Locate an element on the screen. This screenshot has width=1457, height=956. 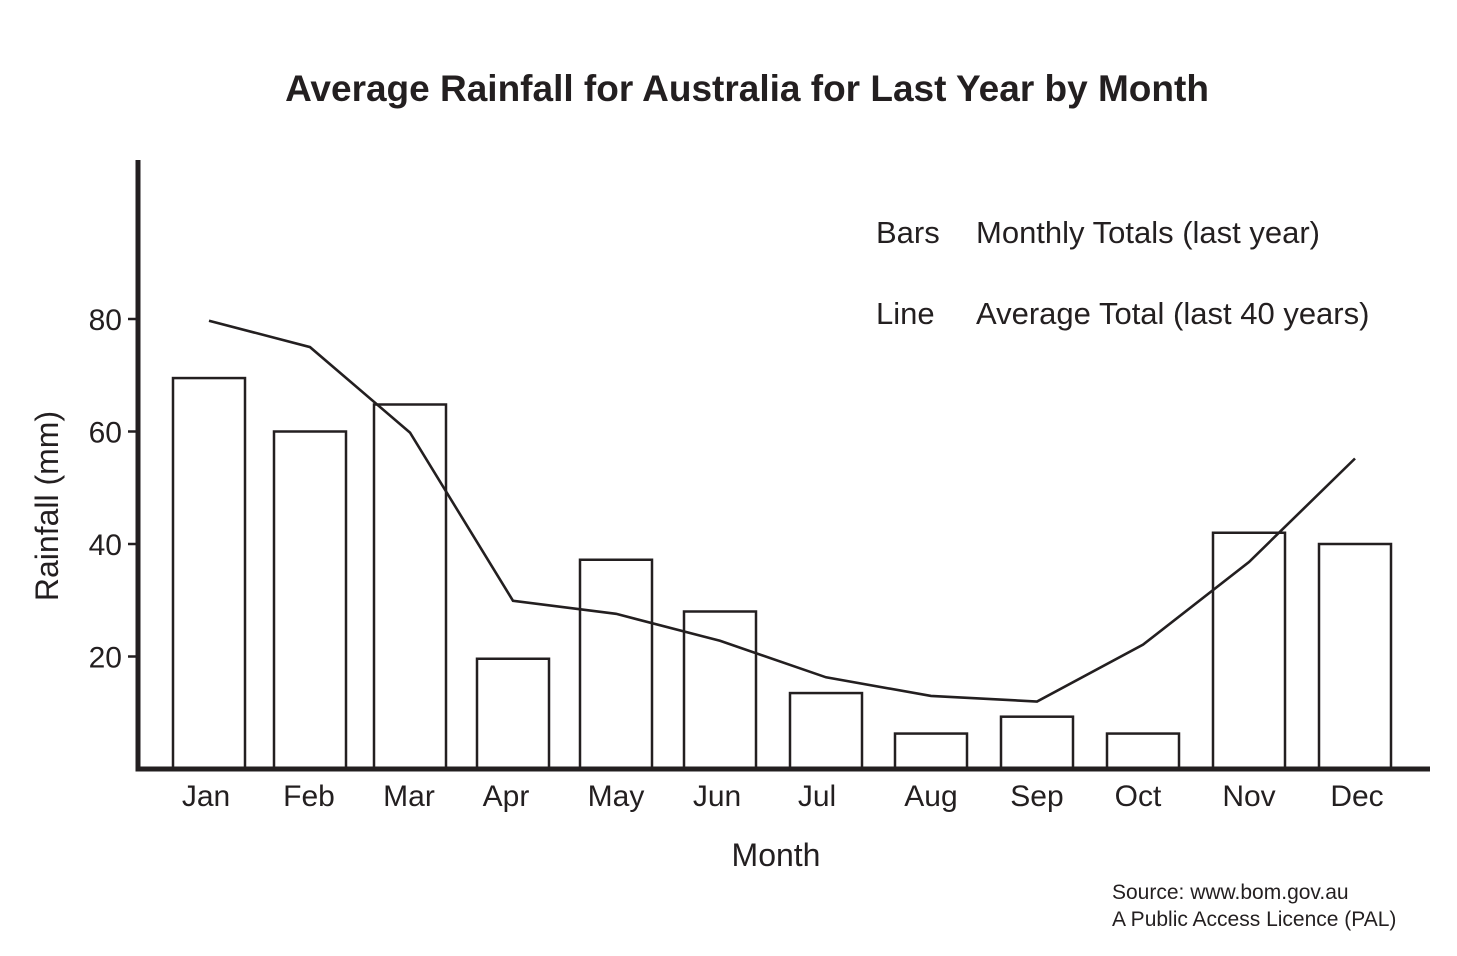
y-tick-label-80: 80 is located at coordinates (105, 320).